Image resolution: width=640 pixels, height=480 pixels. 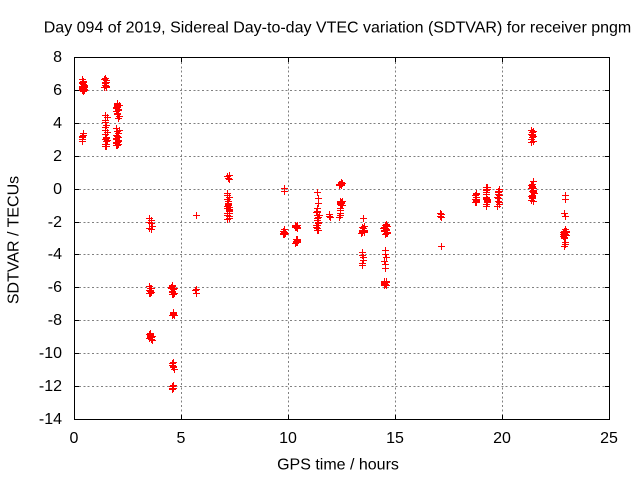 What do you see at coordinates (181, 438) in the screenshot?
I see `svg-text: 5` at bounding box center [181, 438].